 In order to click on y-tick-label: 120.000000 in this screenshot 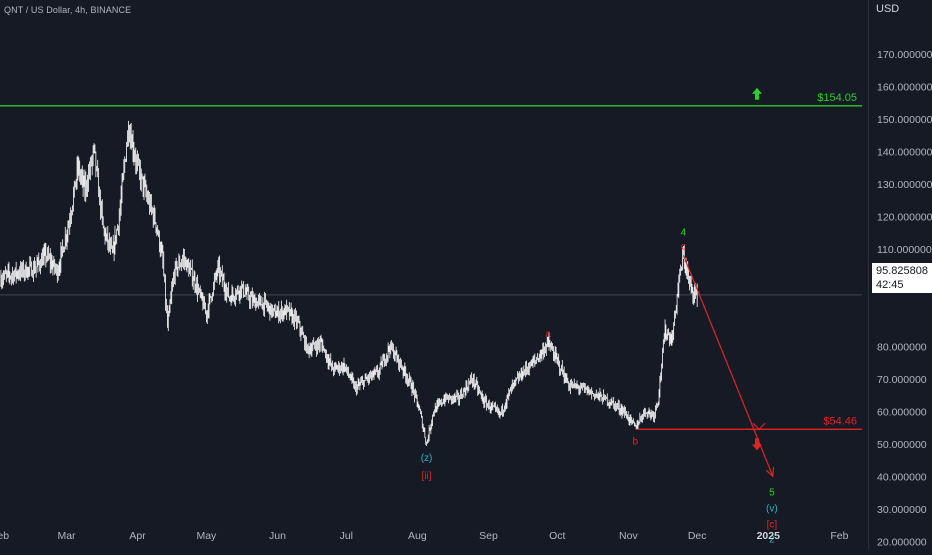, I will do `click(904, 217)`.